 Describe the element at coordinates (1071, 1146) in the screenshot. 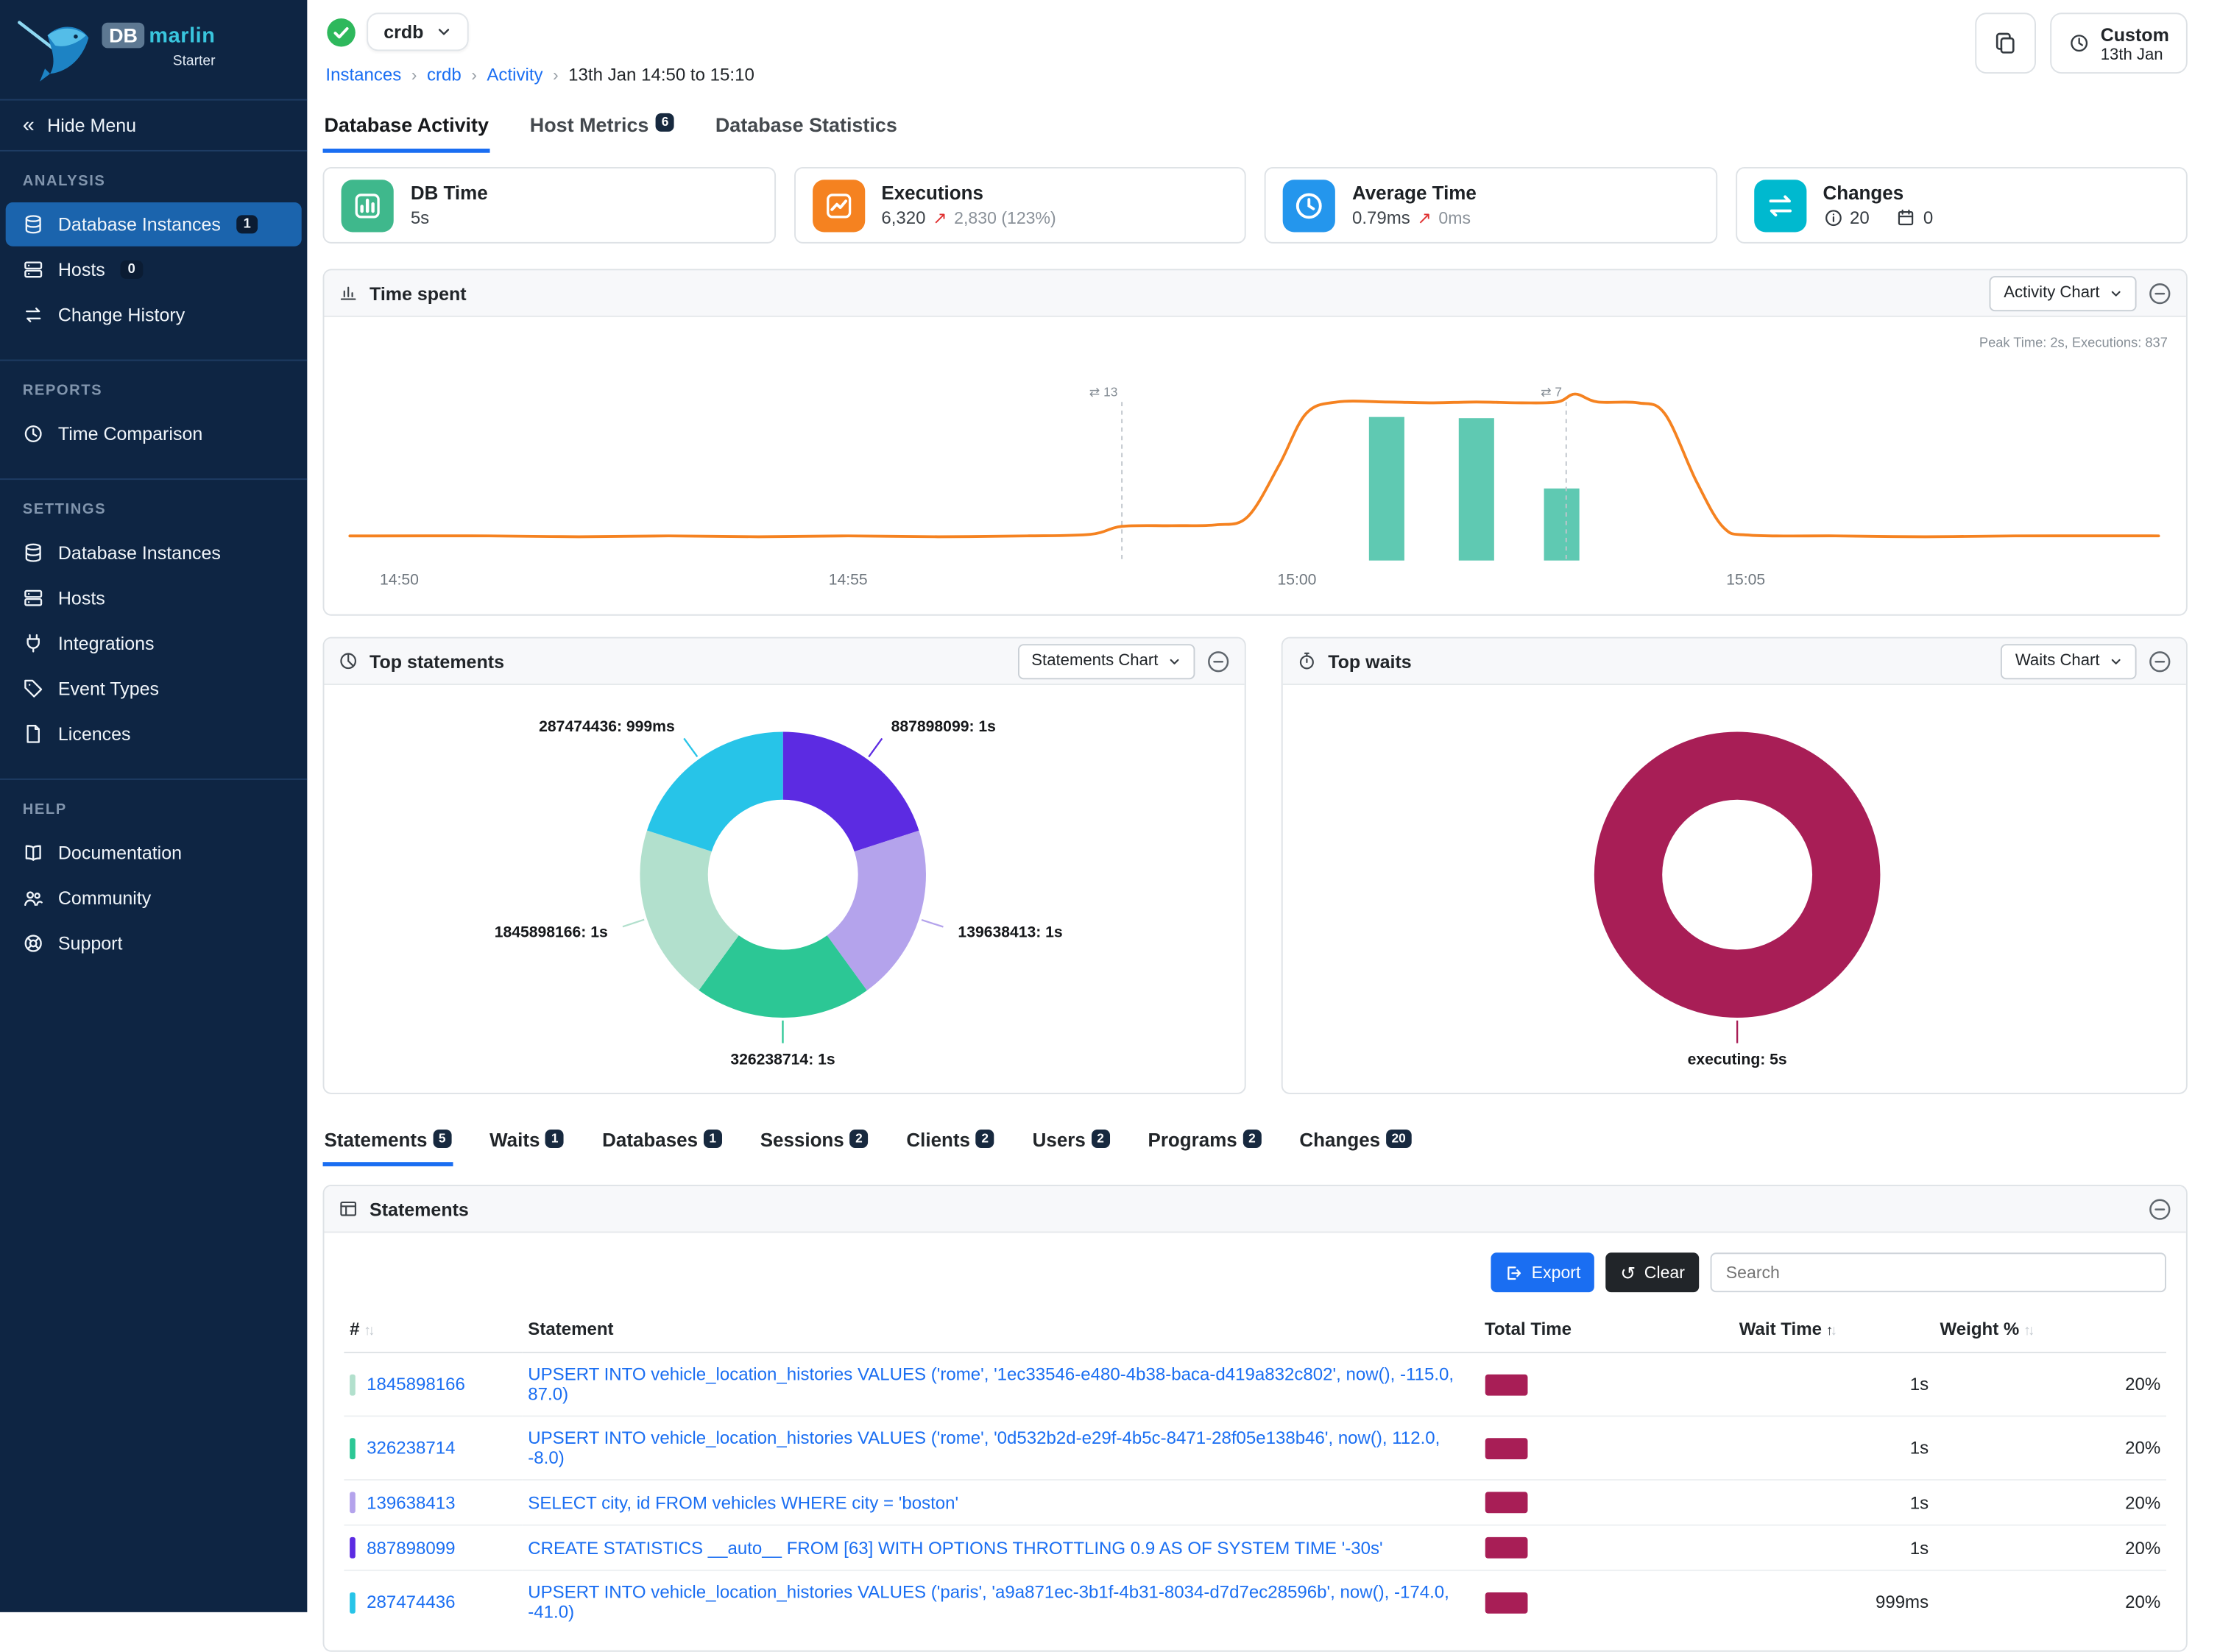

I see `tab-users: Users 2` at that location.